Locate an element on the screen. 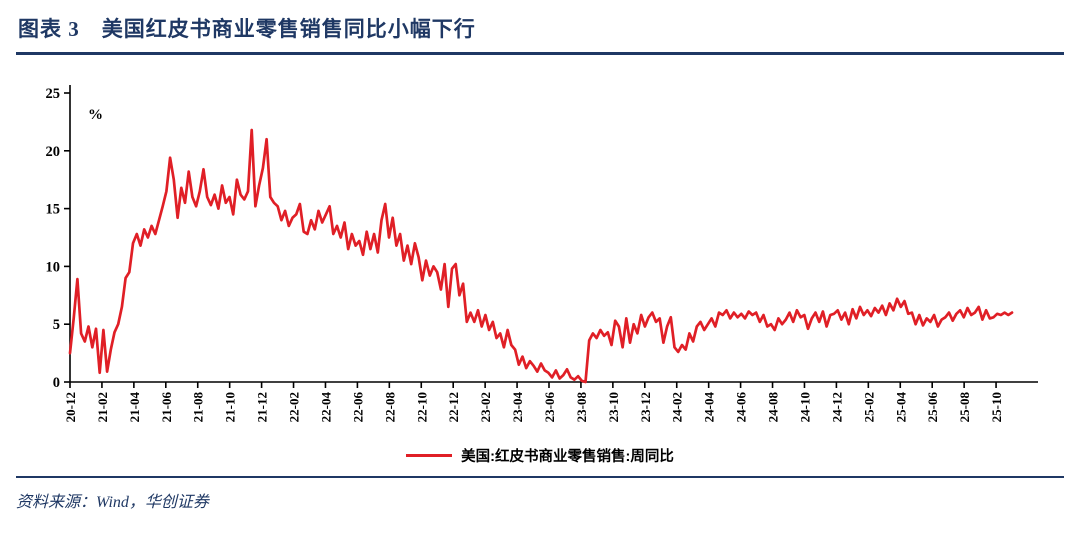  svg-text: 24-06 is located at coordinates (741, 407).